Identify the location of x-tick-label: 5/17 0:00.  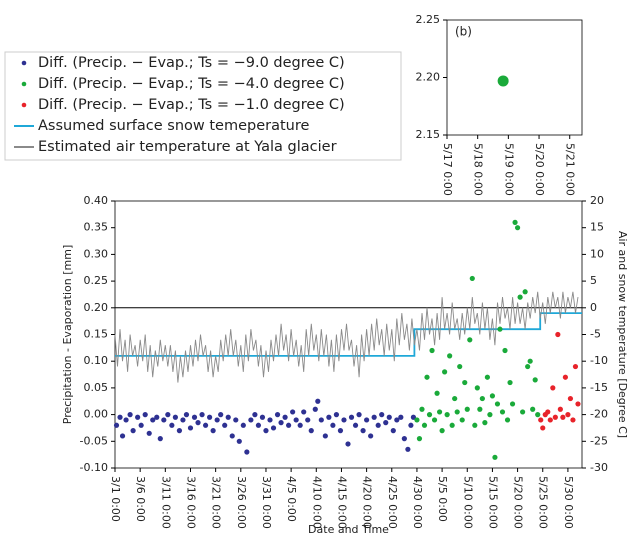
(447, 169).